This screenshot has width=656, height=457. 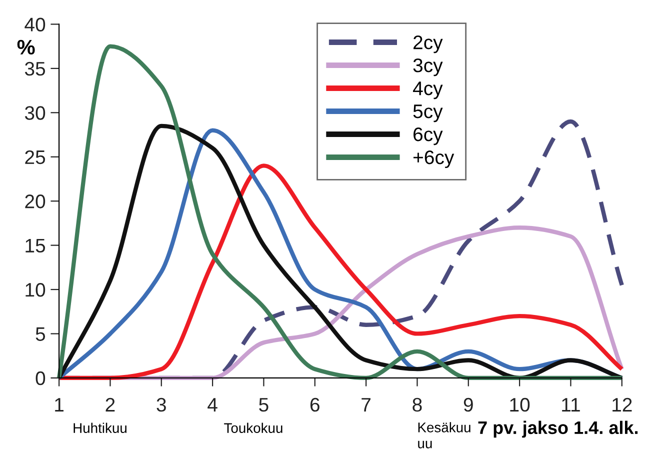 What do you see at coordinates (468, 405) in the screenshot?
I see `x-tick-label: 9` at bounding box center [468, 405].